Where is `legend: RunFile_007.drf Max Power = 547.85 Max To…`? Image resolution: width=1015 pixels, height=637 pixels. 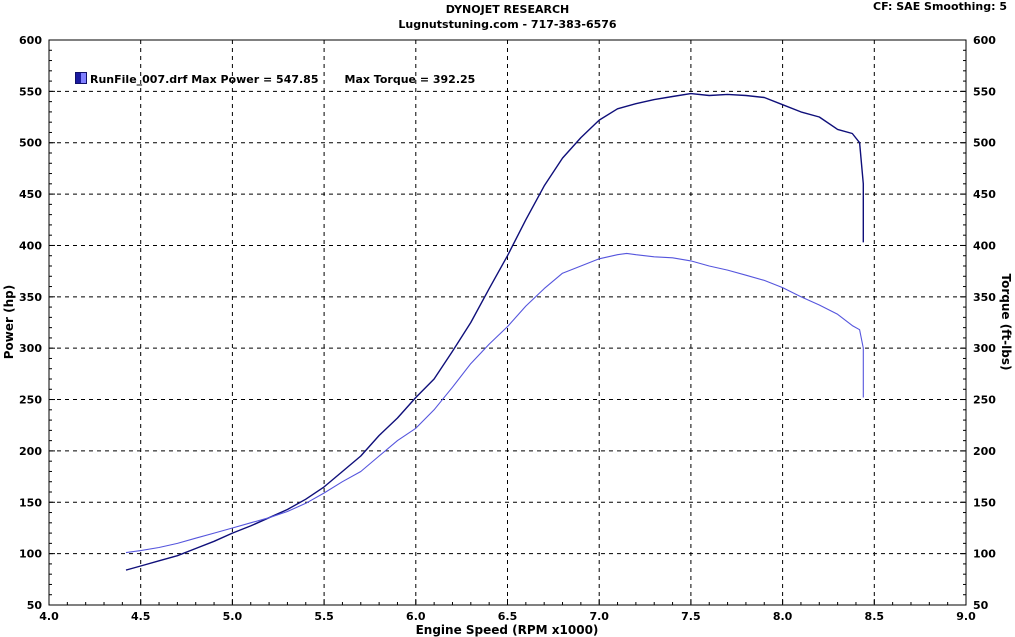 legend: RunFile_007.drf Max Power = 547.85 Max To… is located at coordinates (275, 79).